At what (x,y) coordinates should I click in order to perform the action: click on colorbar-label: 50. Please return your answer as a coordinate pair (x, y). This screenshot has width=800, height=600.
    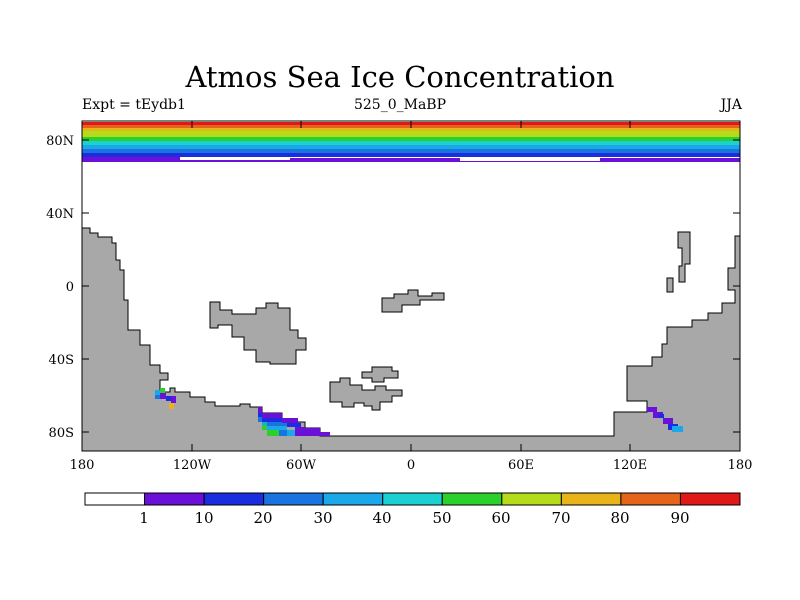
    Looking at the image, I should click on (441, 518).